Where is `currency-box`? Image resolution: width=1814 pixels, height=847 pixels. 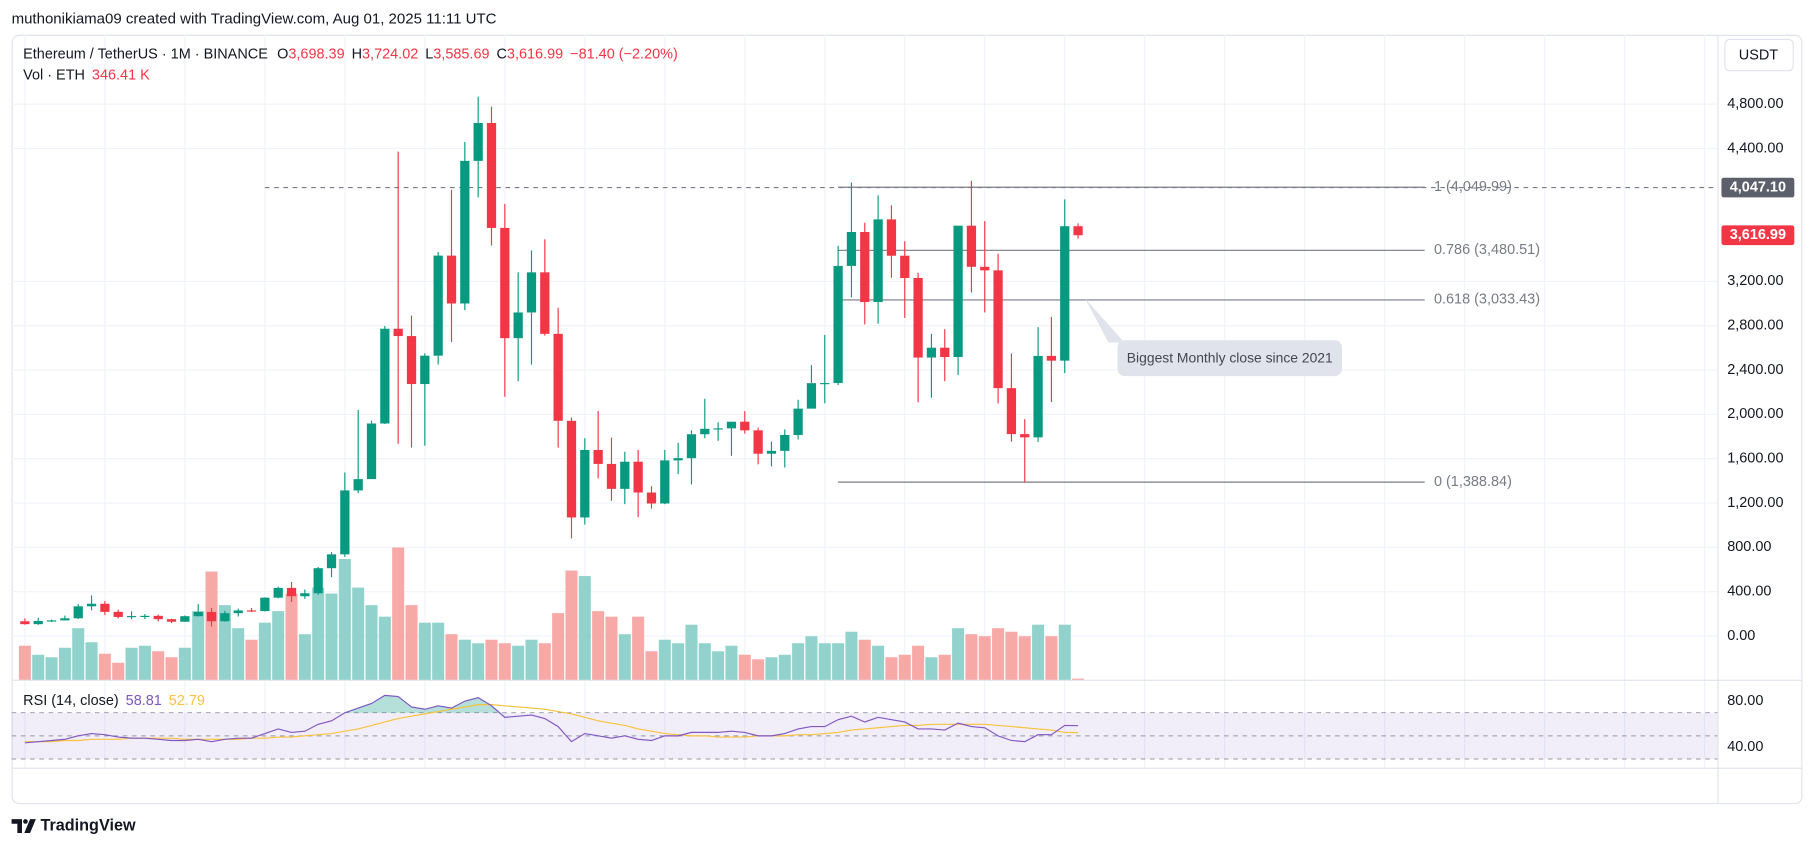 currency-box is located at coordinates (1759, 55).